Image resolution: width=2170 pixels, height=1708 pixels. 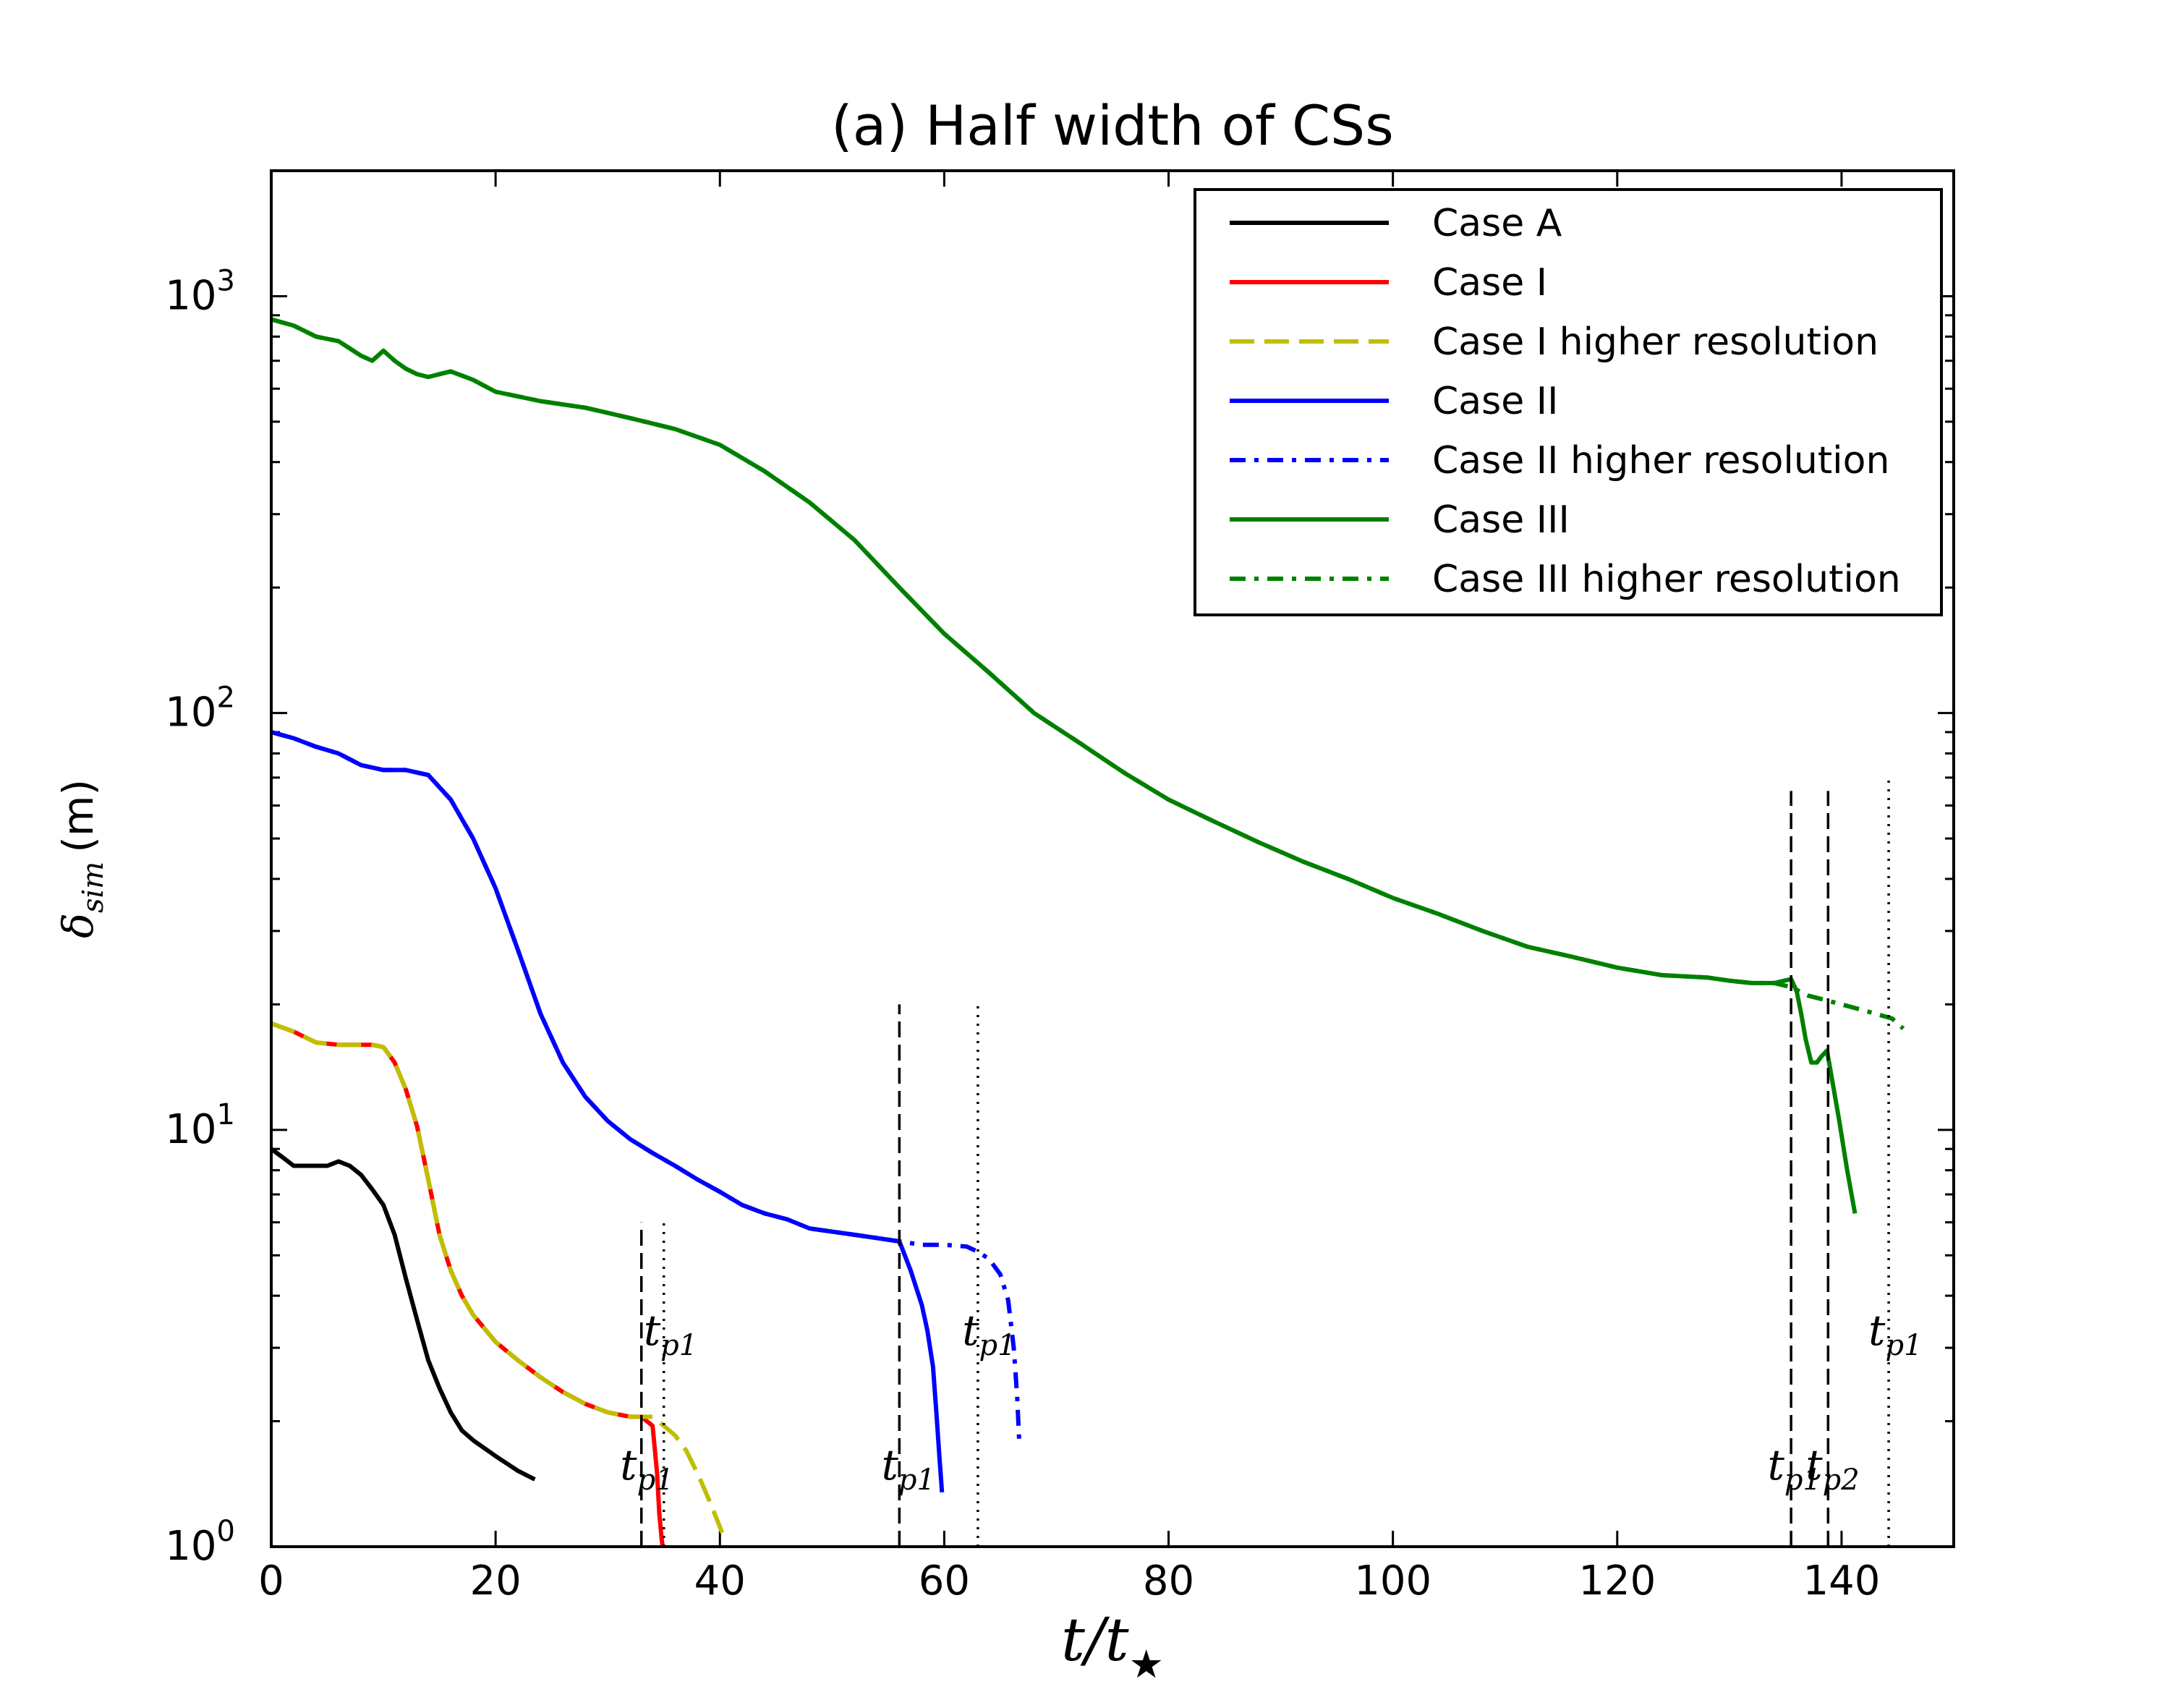 What do you see at coordinates (1113, 126) in the screenshot?
I see `chart-title: (a) Half width of CSs` at bounding box center [1113, 126].